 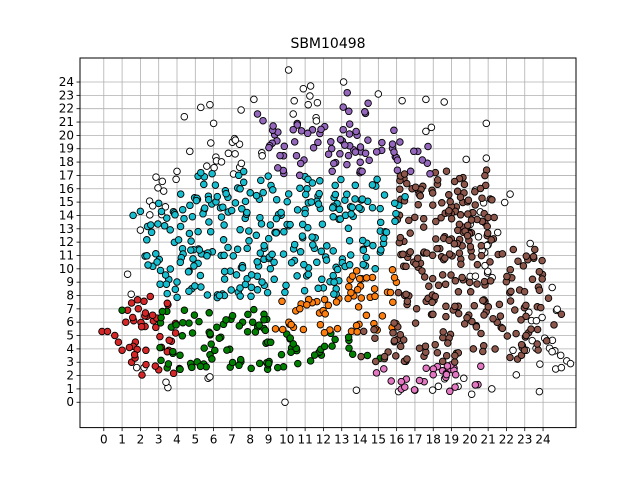 What do you see at coordinates (66, 175) in the screenshot?
I see `y-tick-label: 17` at bounding box center [66, 175].